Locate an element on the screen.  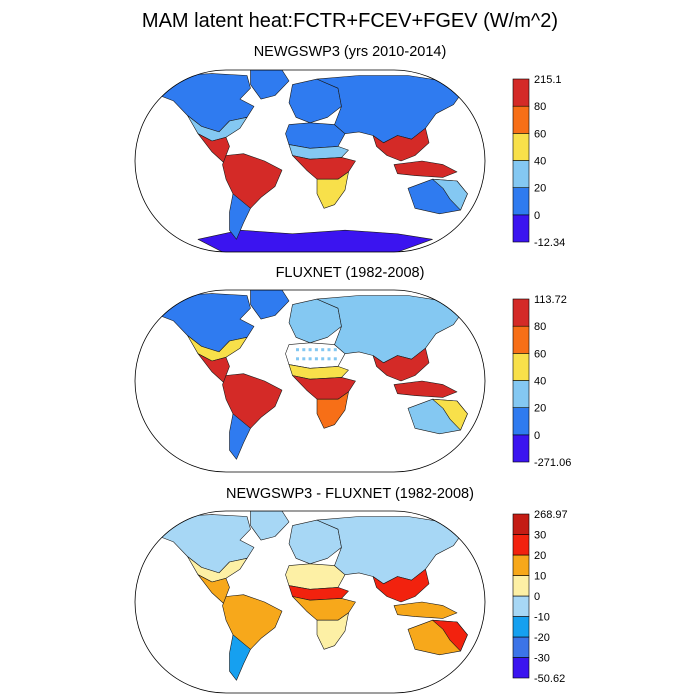
panel-2-map is located at coordinates (310, 381).